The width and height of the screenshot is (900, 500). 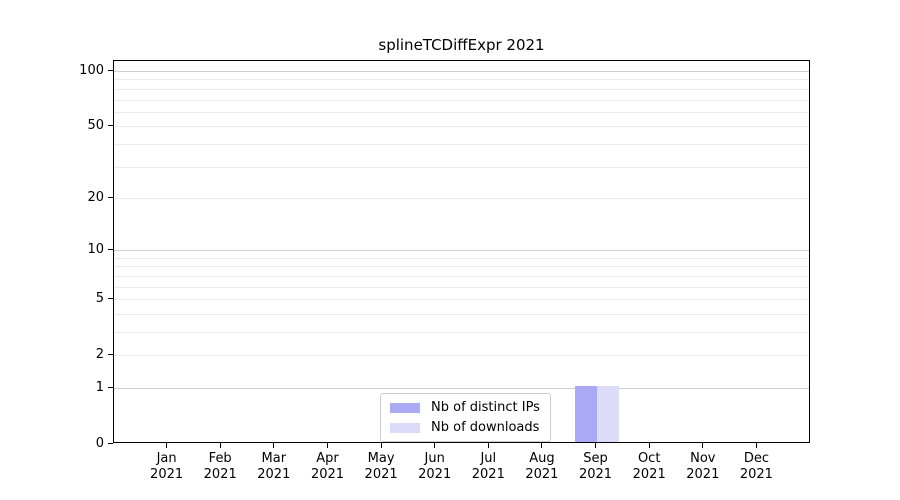 What do you see at coordinates (99, 355) in the screenshot?
I see `y-tick-label: 2` at bounding box center [99, 355].